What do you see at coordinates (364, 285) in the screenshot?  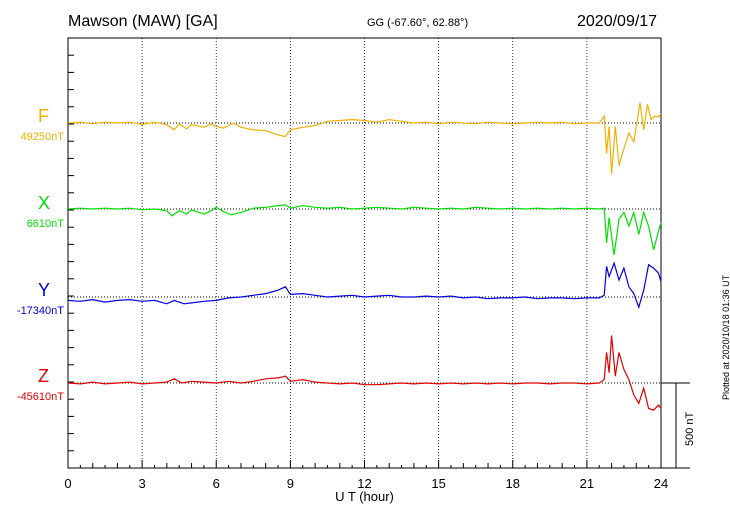 I see `trace-y` at bounding box center [364, 285].